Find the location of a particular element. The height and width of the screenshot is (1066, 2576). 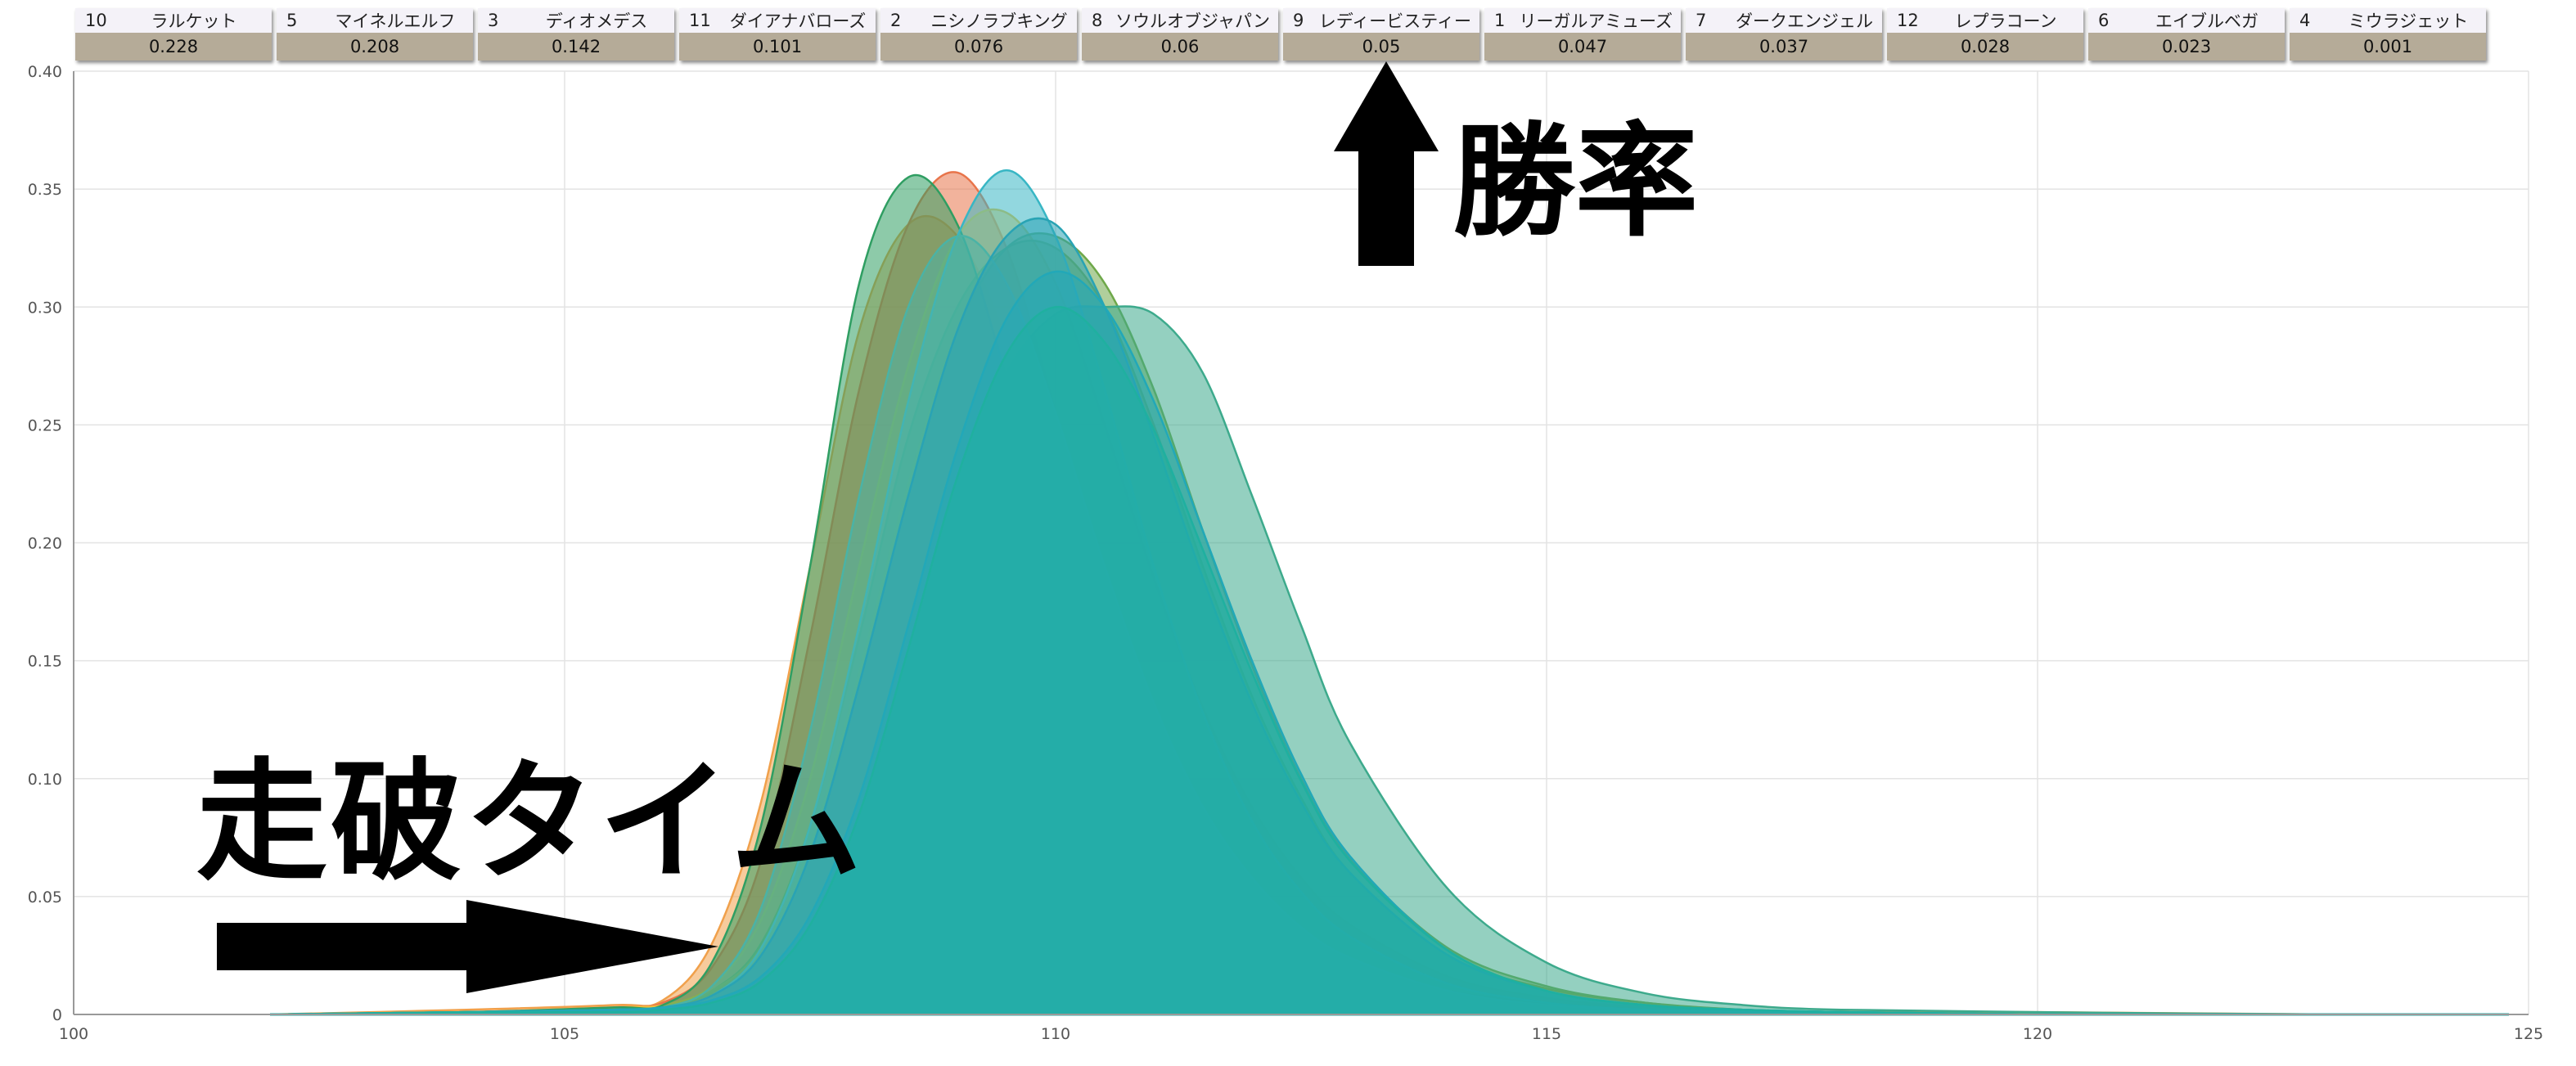

legend-chip-number: 2 is located at coordinates (896, 20).